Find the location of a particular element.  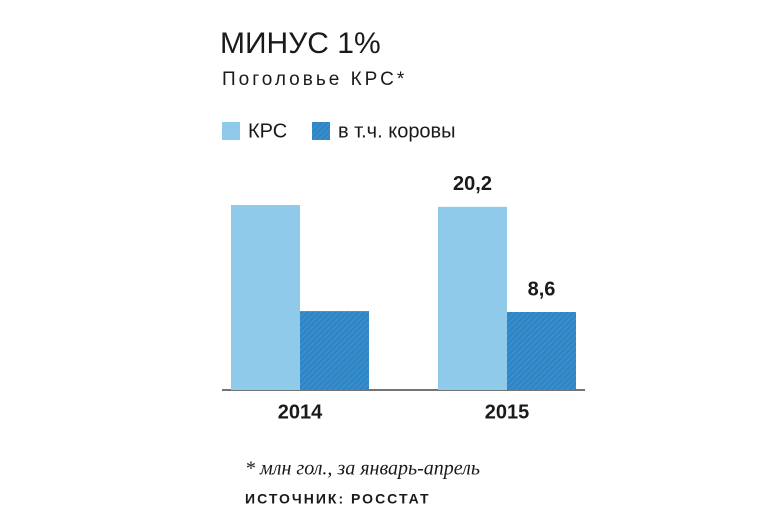

legend-swatch is located at coordinates (231, 131).